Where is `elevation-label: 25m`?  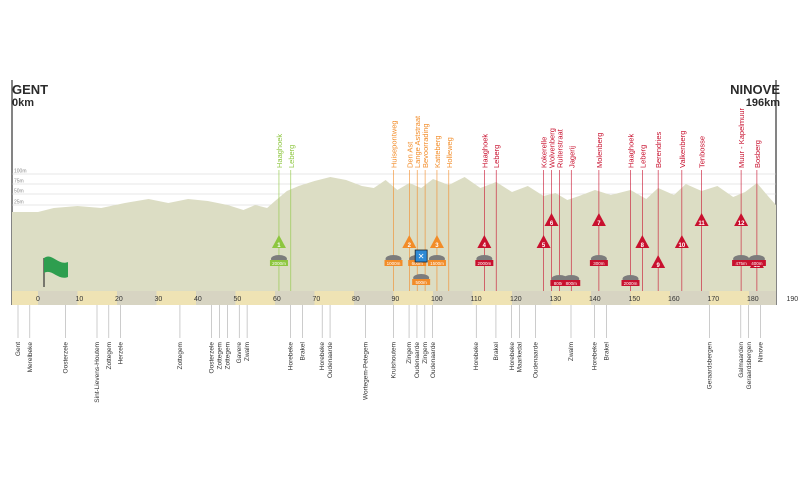 elevation-label: 25m is located at coordinates (19, 203).